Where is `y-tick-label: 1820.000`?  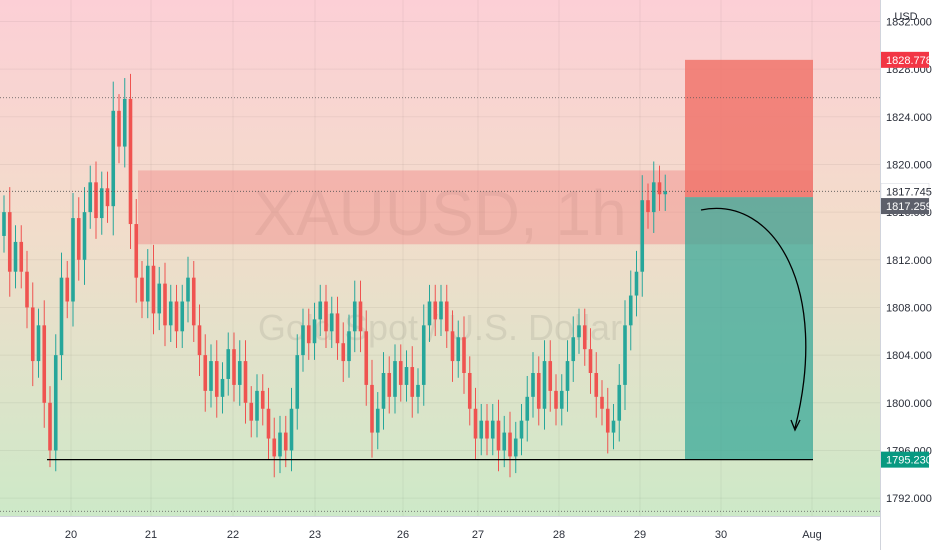 y-tick-label: 1820.000 is located at coordinates (909, 165).